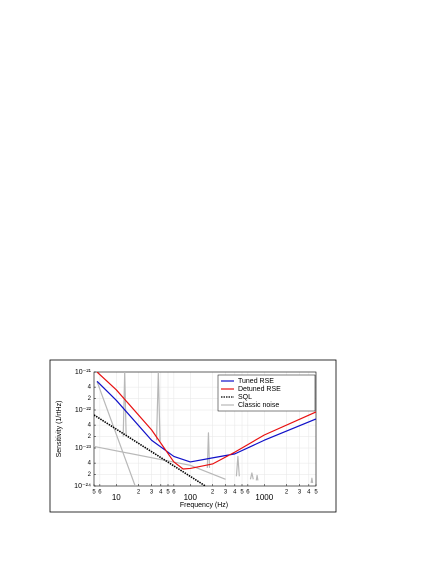  Describe the element at coordinates (116, 497) in the screenshot. I see `x-tick-label: 10` at that location.